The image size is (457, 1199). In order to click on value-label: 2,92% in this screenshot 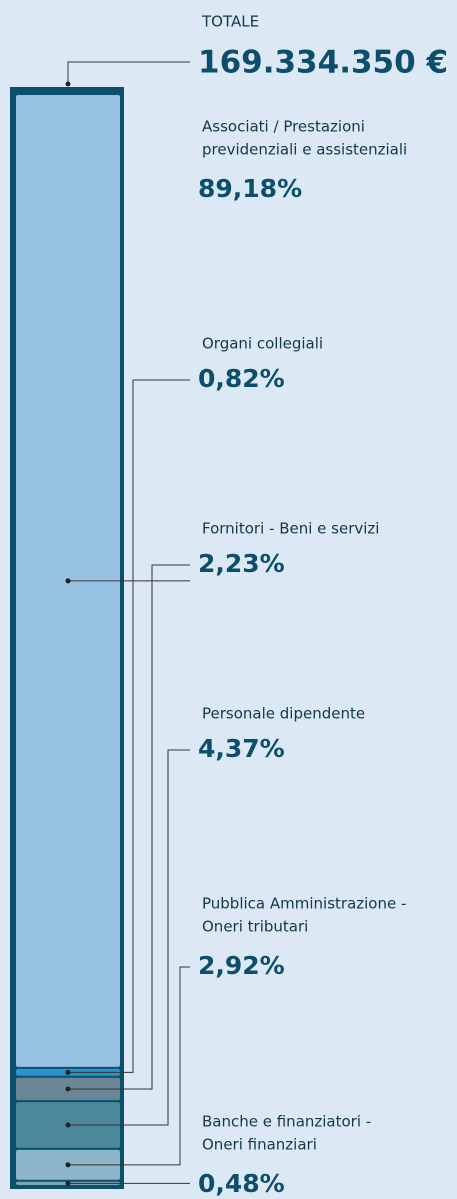, I will do `click(241, 965)`.